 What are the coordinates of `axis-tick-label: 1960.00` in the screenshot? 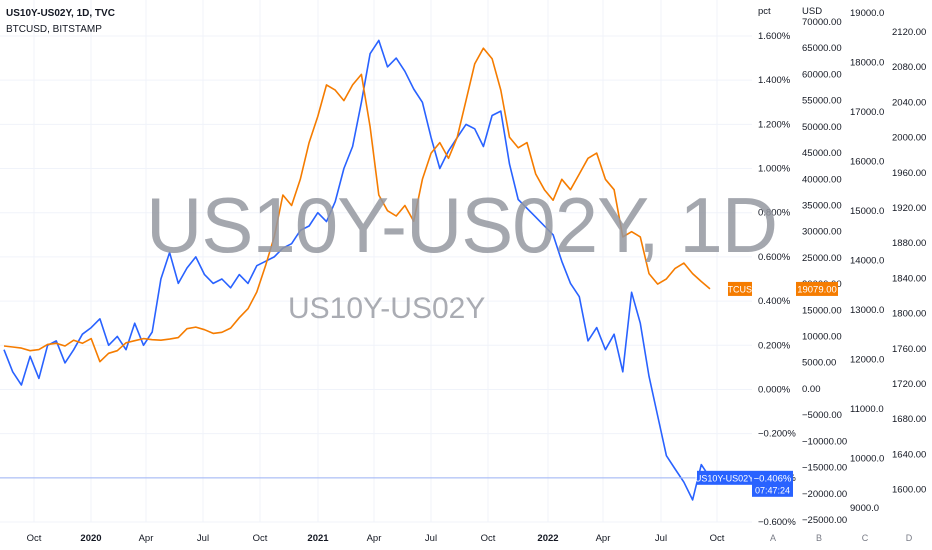 It's located at (909, 173).